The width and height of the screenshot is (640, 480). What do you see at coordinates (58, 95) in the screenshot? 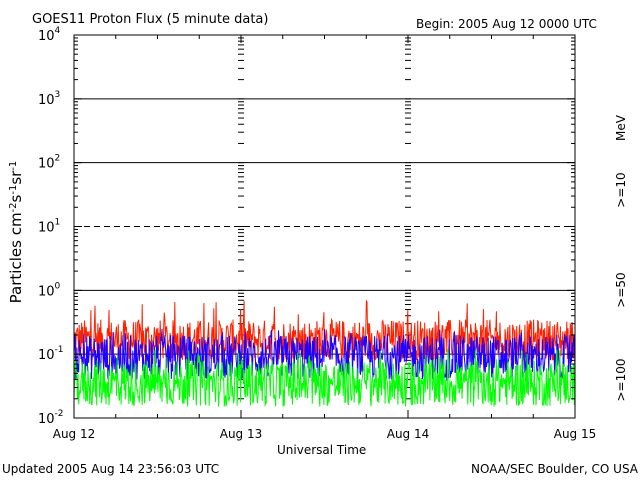
I see `y-tick-exp: 3` at bounding box center [58, 95].